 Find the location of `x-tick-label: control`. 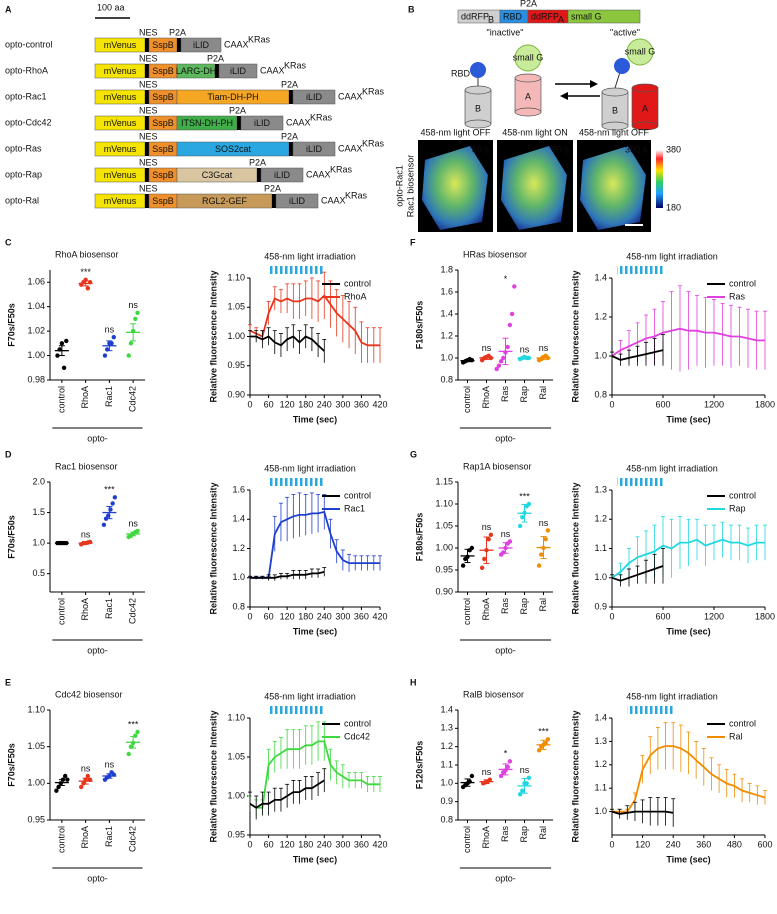

x-tick-label: control is located at coordinates (467, 611).